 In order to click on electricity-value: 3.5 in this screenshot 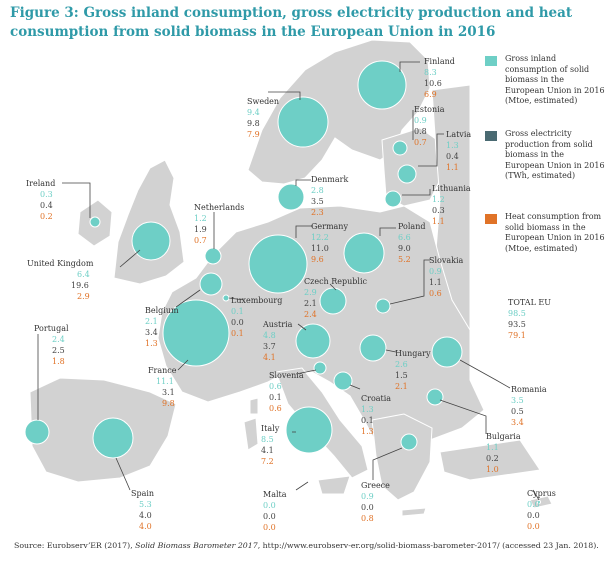, I will do `click(317, 201)`.